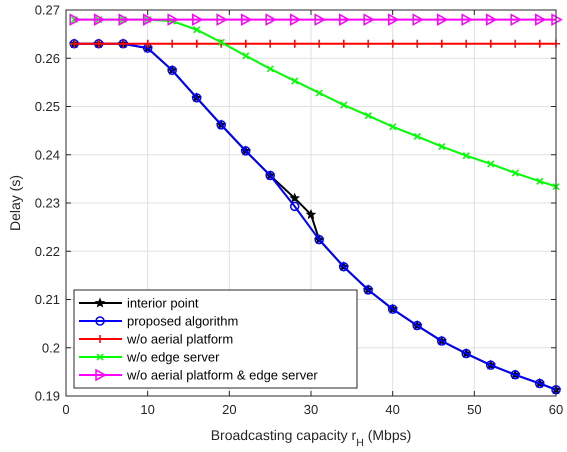  Describe the element at coordinates (222, 375) in the screenshot. I see `legend-label: w/o aerial platform & edge server` at that location.